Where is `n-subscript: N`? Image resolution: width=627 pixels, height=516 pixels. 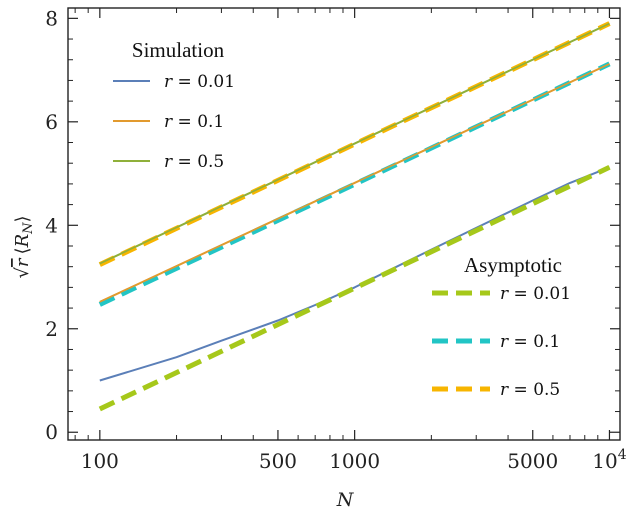
n-subscript: N is located at coordinates (28, 228).